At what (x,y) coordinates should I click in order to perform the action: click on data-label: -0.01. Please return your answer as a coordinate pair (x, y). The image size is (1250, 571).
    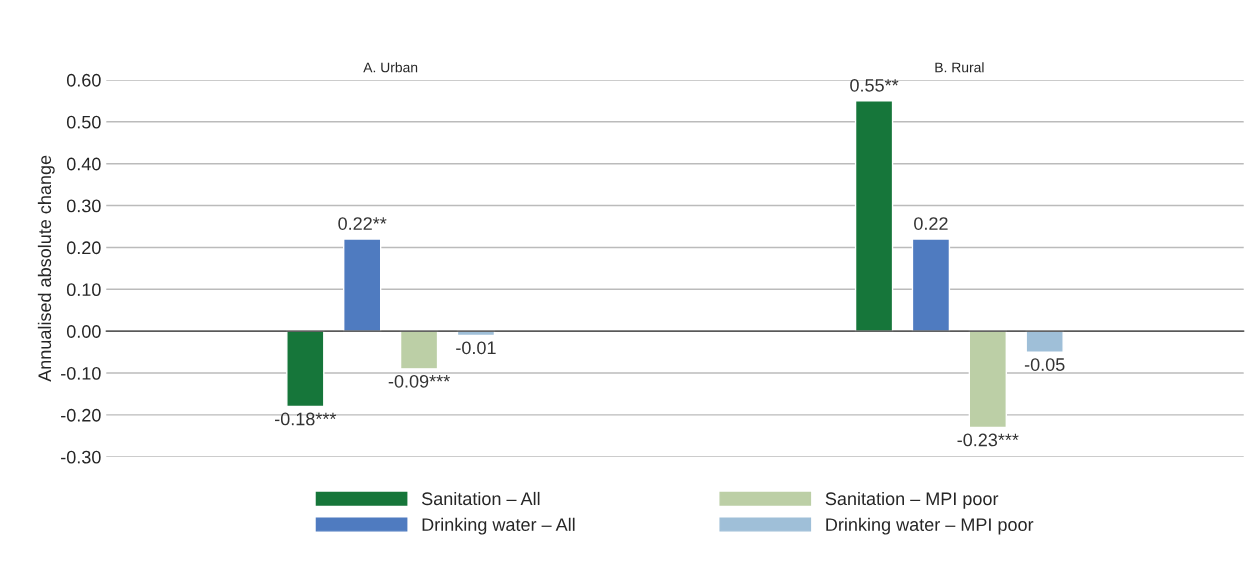
    Looking at the image, I should click on (476, 348).